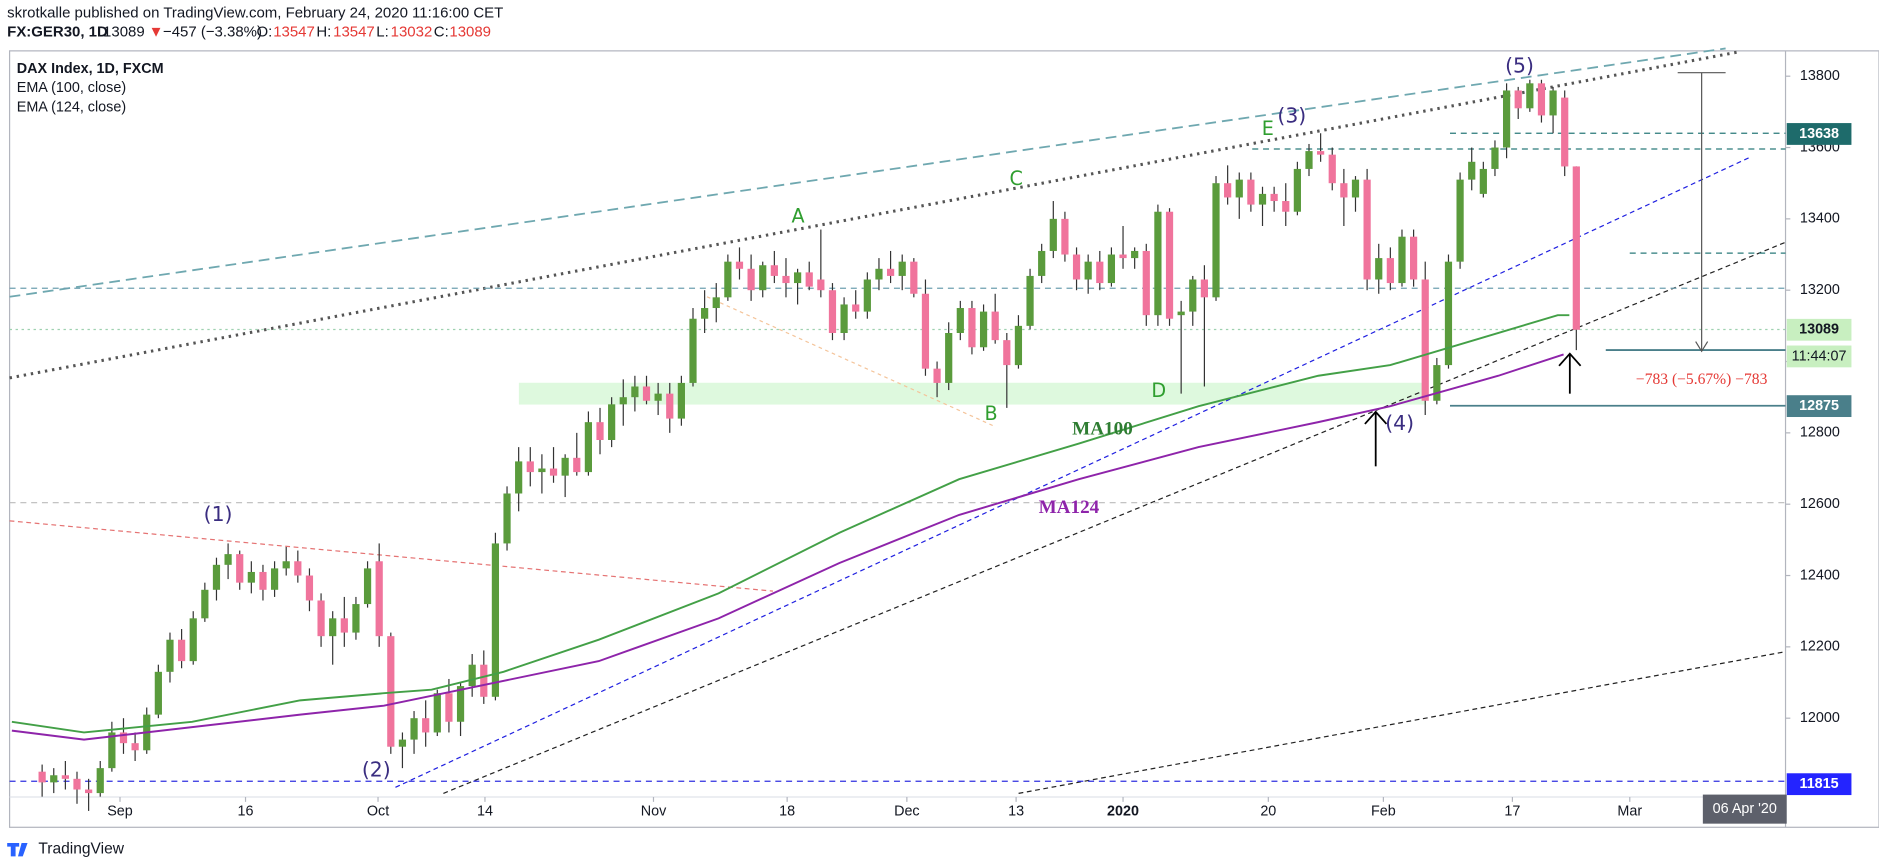  I want to click on close-label: C:, so click(441, 32).